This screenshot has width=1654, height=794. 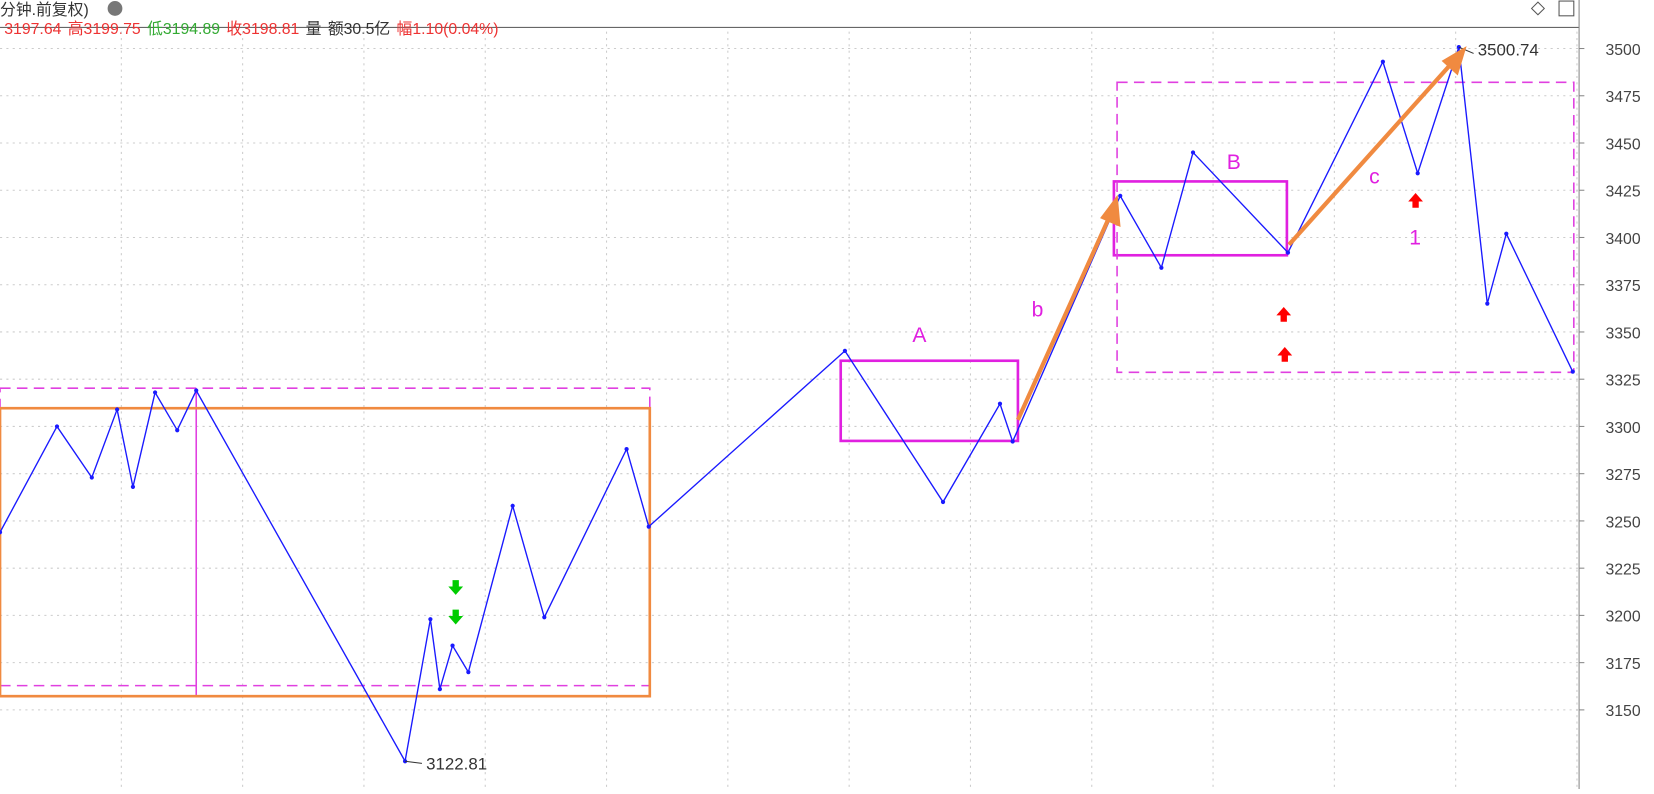 I want to click on y-tick-label: 3200, so click(x=1622, y=617).